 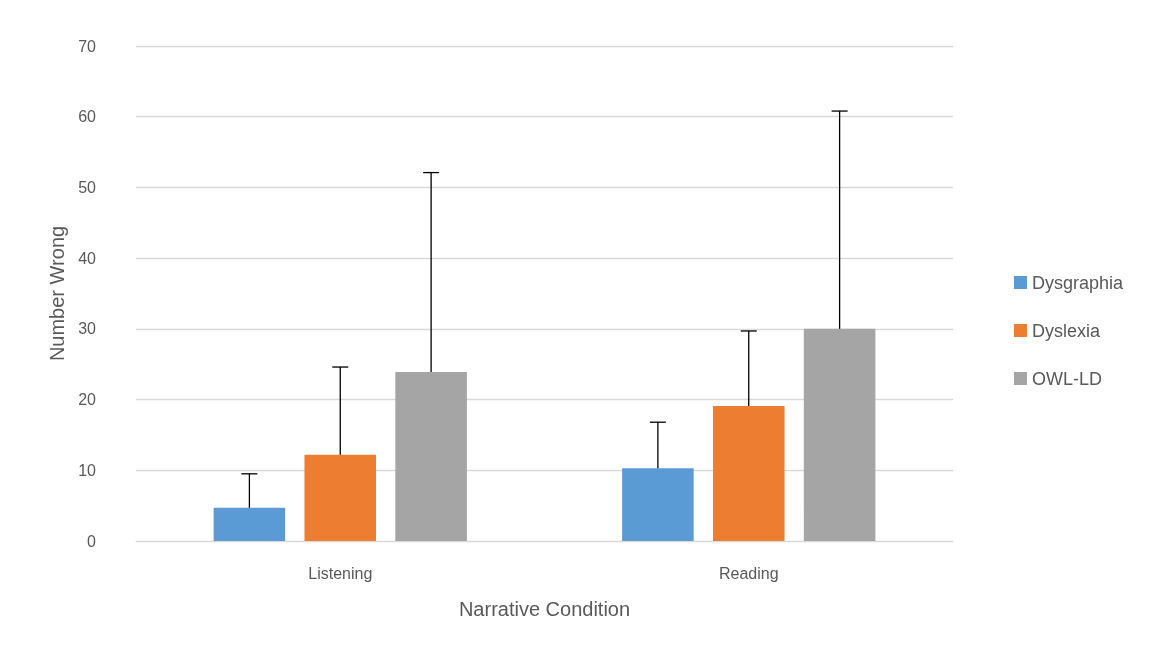 What do you see at coordinates (748, 573) in the screenshot?
I see `x-tick-label: Reading` at bounding box center [748, 573].